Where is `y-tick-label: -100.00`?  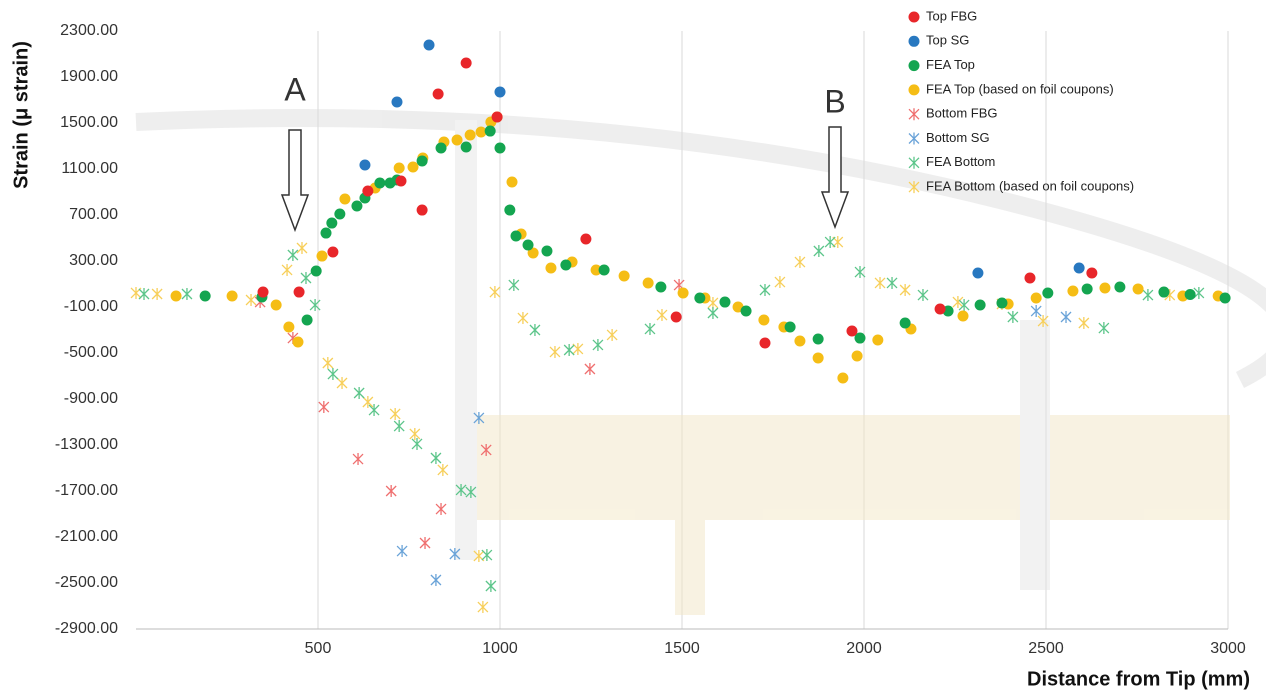
y-tick-label: -100.00 is located at coordinates (91, 306).